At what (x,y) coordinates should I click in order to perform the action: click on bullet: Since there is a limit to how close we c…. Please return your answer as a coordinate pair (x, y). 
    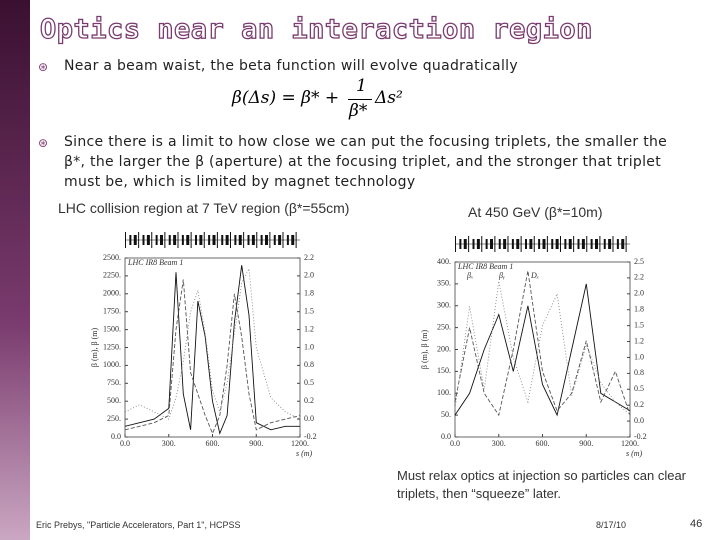
    Looking at the image, I should click on (366, 162).